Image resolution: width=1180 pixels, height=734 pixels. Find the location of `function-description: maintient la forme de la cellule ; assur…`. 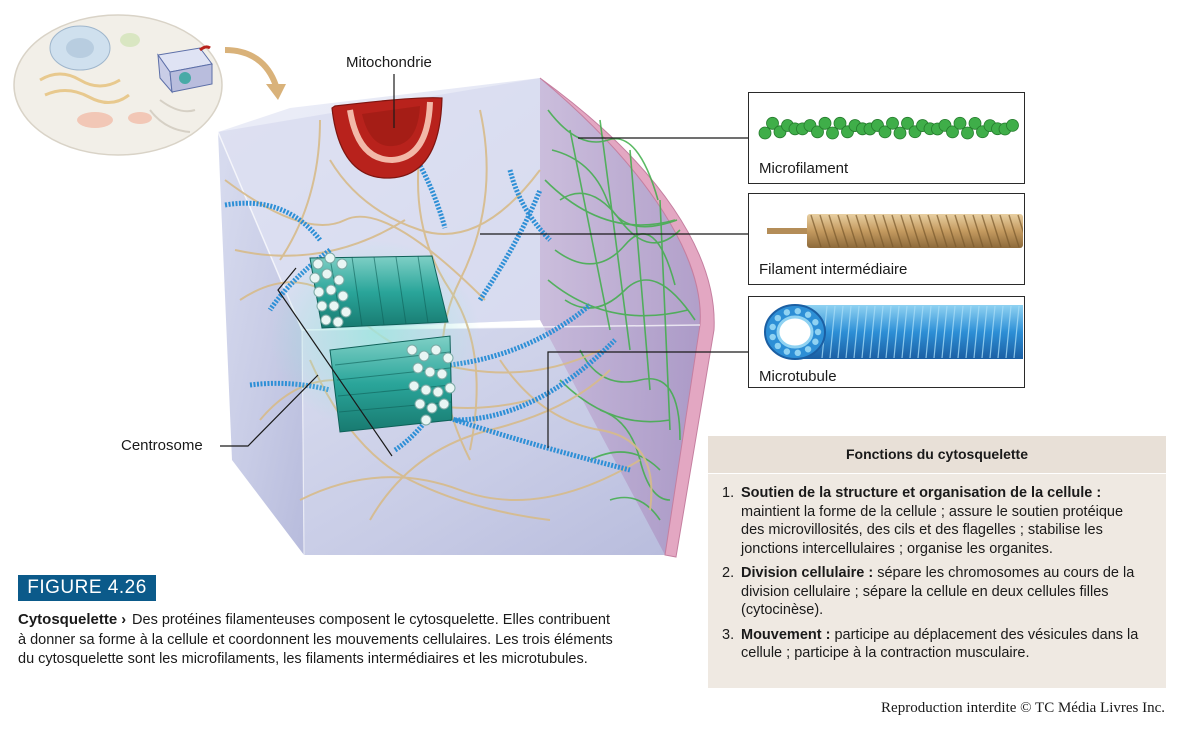

function-description: maintient la forme de la cellule ; assur… is located at coordinates (932, 530).